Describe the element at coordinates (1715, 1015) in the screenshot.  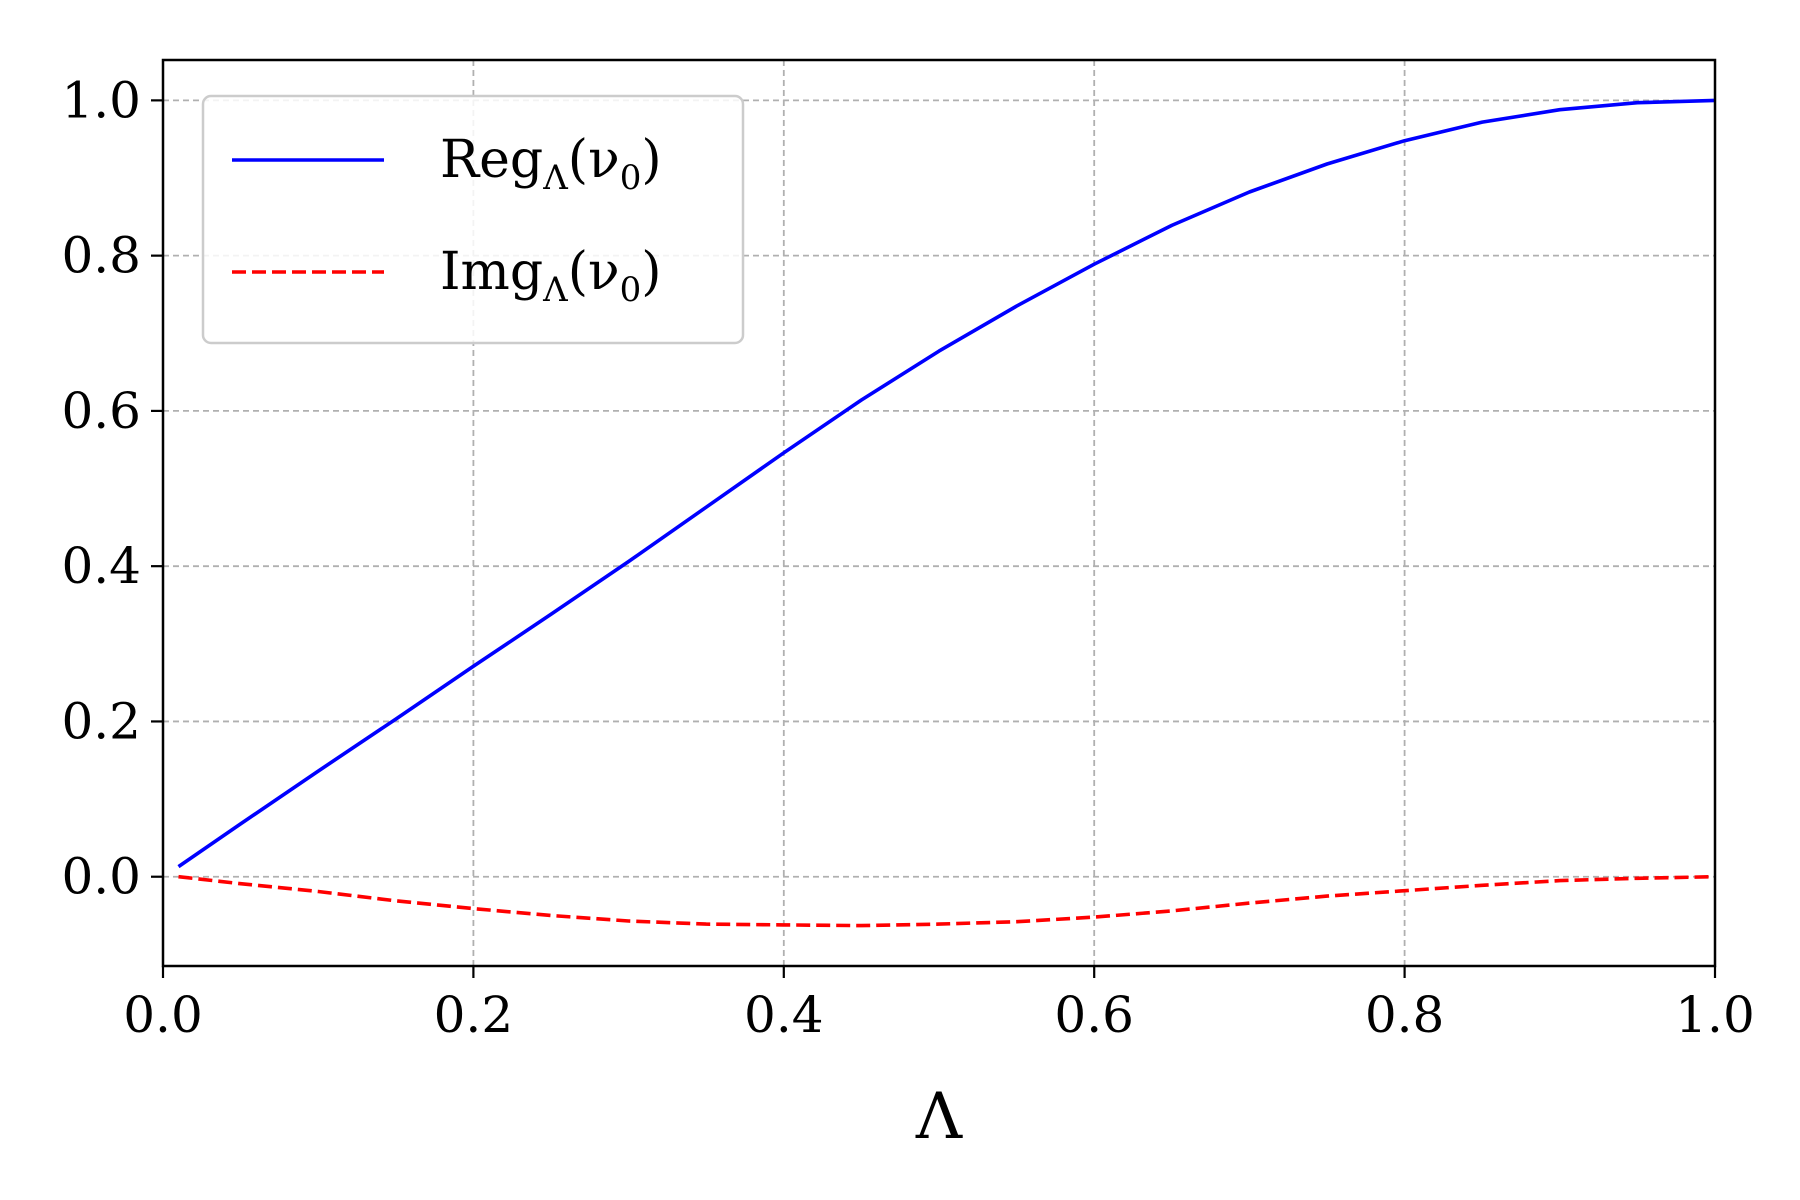
I see `x-tick-label: 1.0` at that location.